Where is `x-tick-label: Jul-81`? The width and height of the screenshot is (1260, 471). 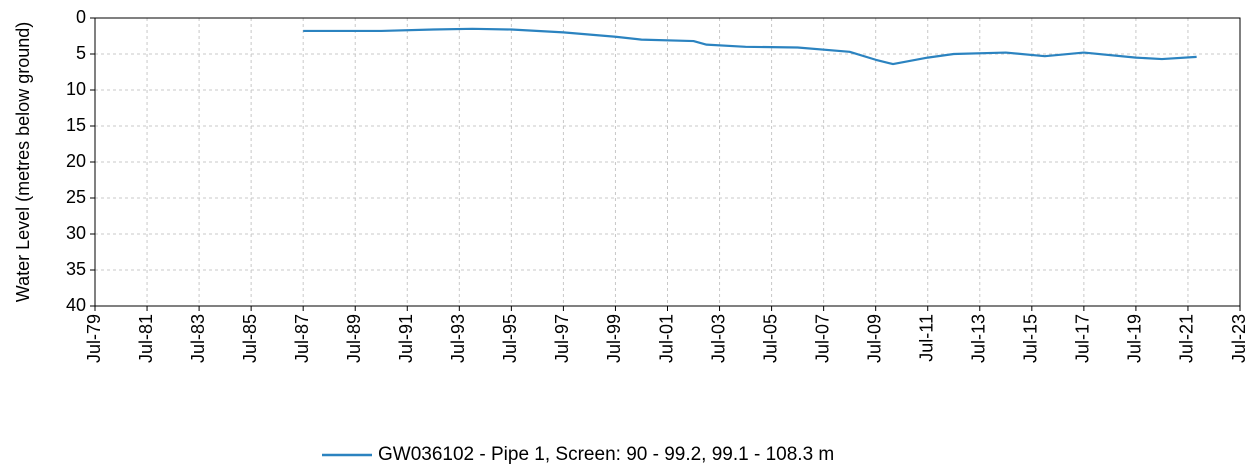
x-tick-label: Jul-81 is located at coordinates (146, 338).